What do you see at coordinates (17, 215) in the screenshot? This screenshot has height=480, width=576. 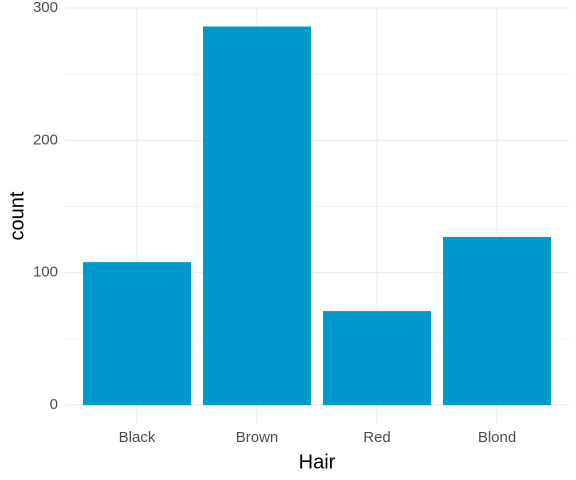 I see `y-axis-title: count` at bounding box center [17, 215].